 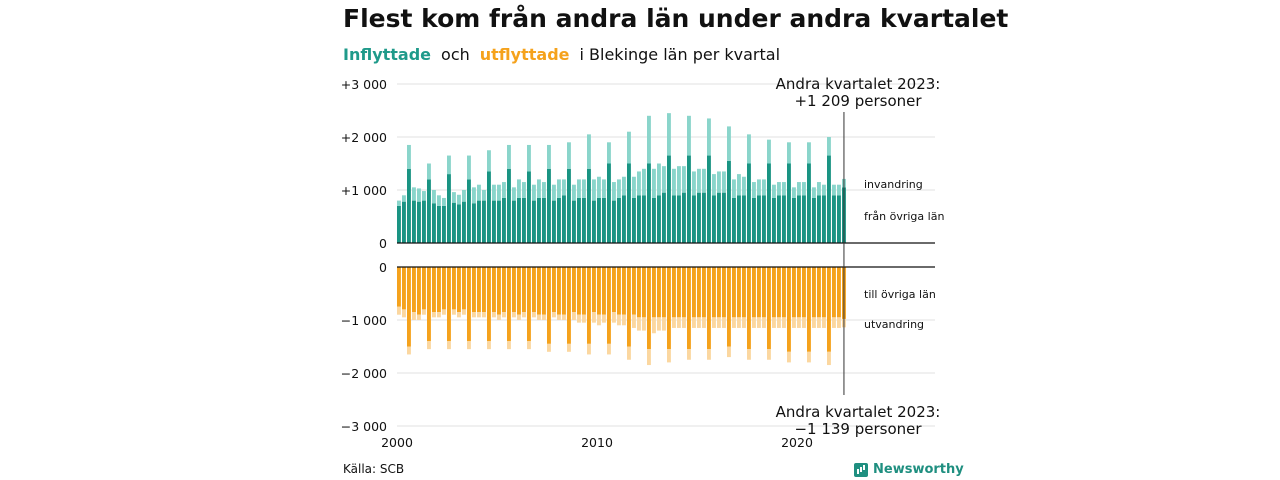 What do you see at coordinates (900, 294) in the screenshot?
I see `label-till-ovriga-lan: till övriga län` at bounding box center [900, 294].